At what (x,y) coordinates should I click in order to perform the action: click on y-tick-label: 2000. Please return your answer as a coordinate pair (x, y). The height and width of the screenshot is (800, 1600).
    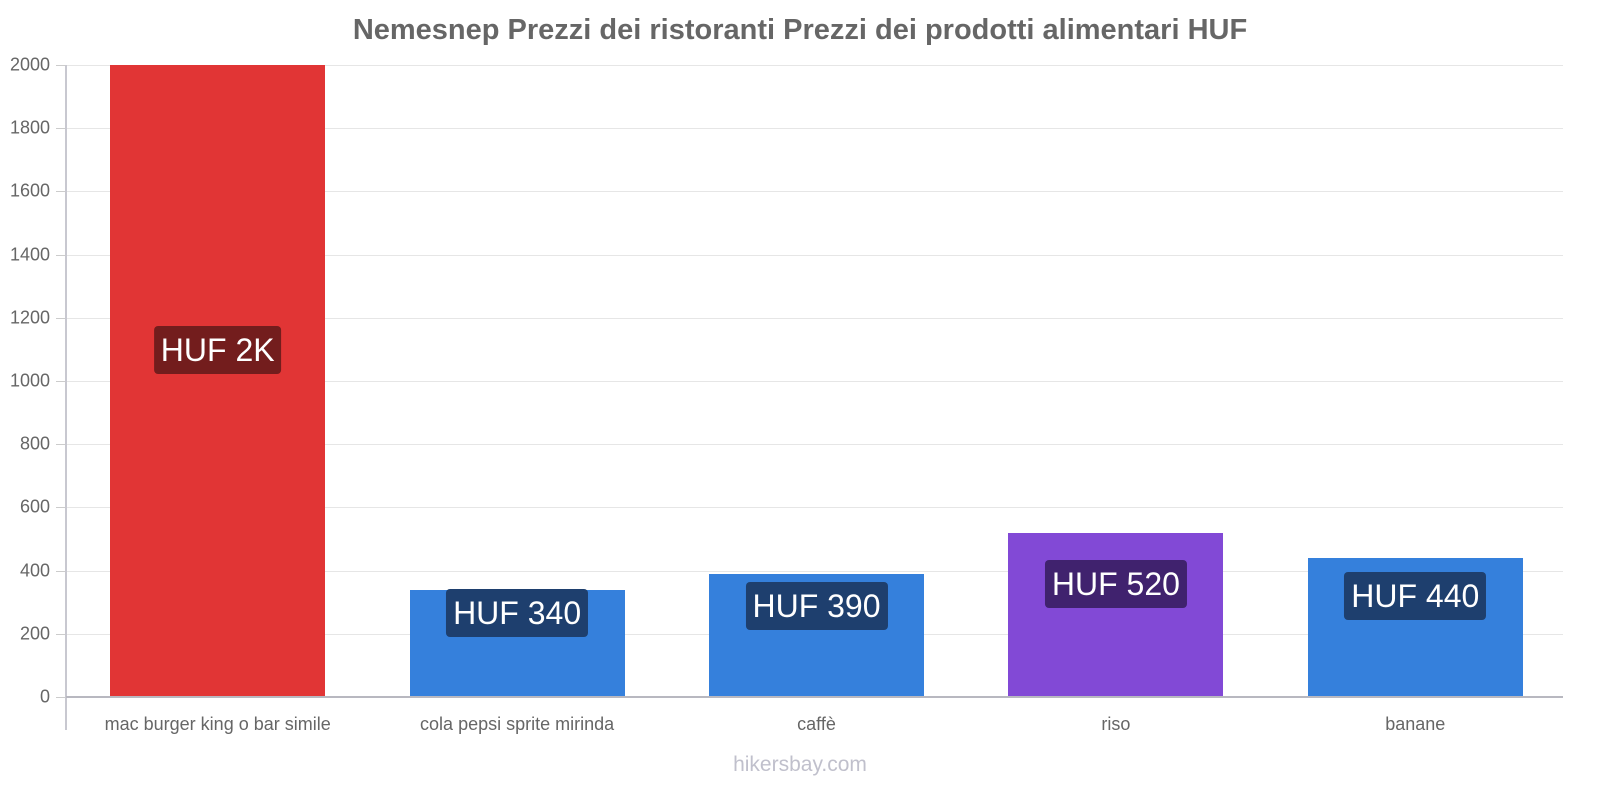
    Looking at the image, I should click on (29, 64).